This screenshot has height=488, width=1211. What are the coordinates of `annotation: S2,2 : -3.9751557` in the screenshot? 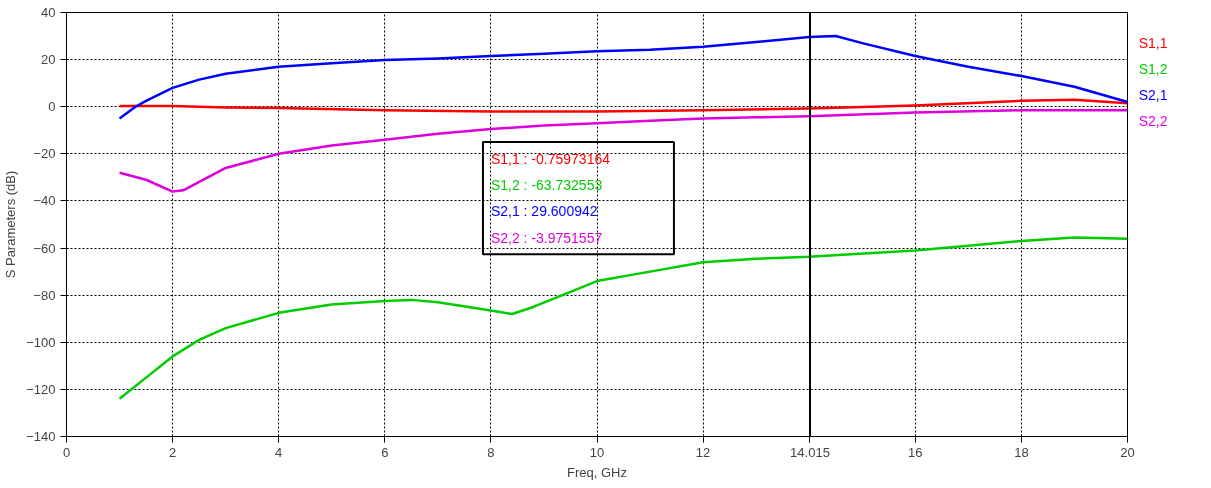 It's located at (546, 237).